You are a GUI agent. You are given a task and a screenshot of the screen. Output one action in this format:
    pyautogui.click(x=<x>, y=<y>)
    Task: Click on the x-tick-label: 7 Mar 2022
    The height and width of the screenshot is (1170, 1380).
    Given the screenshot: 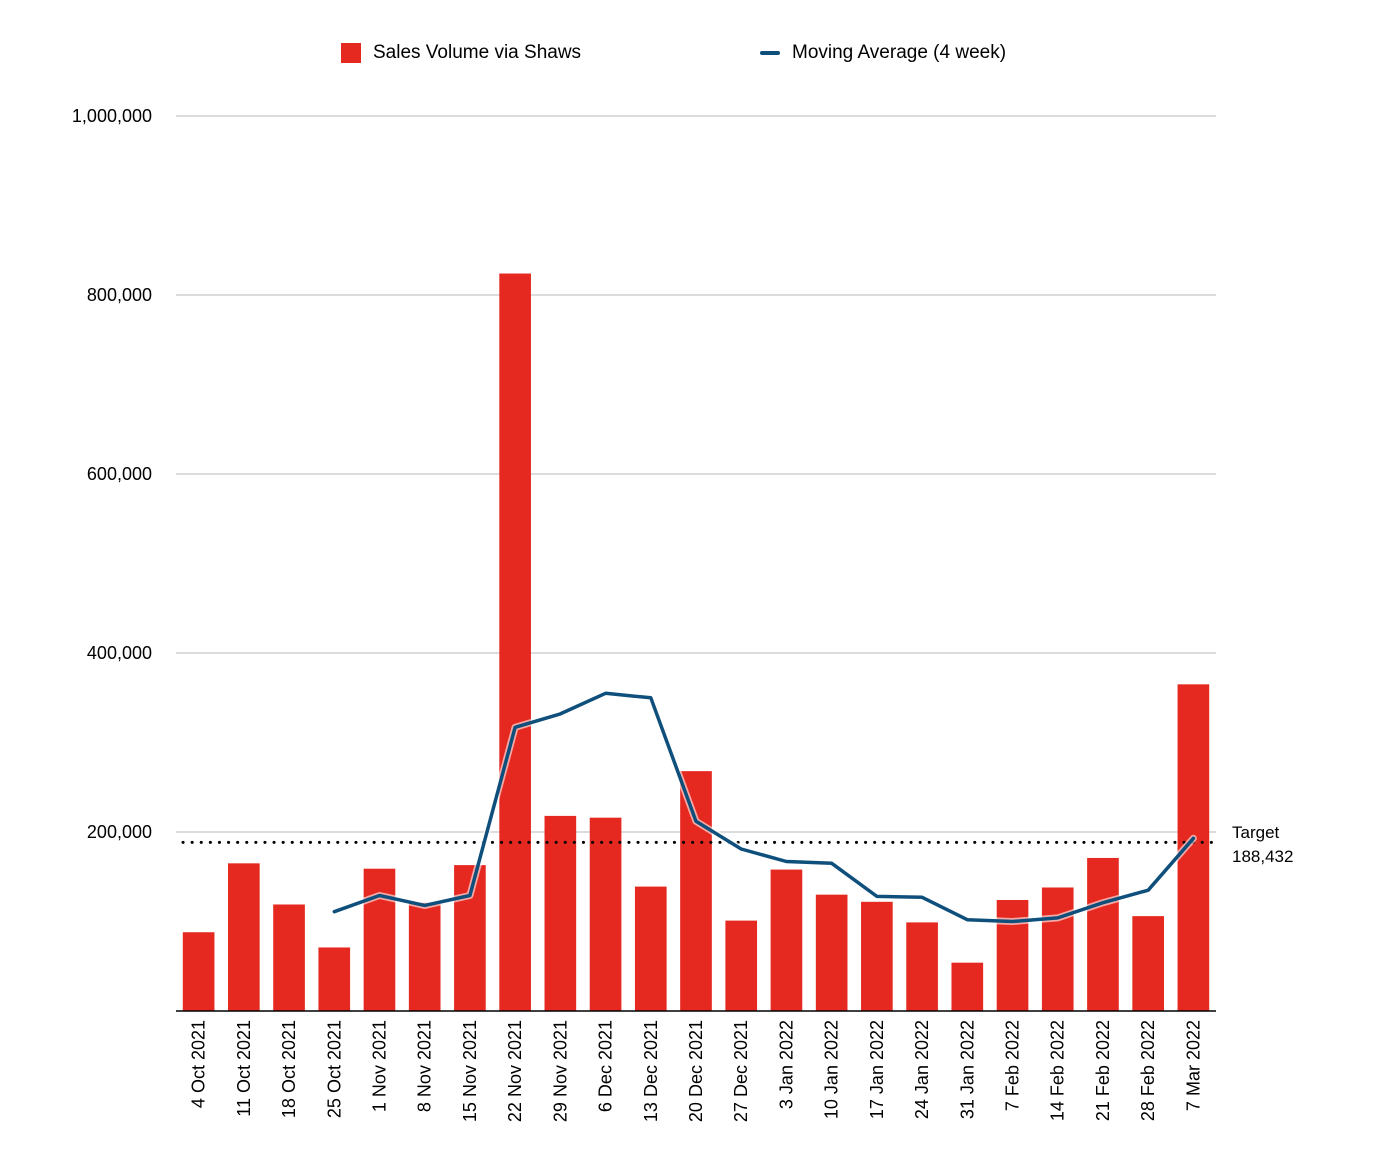 What is the action you would take?
    pyautogui.click(x=1193, y=1065)
    